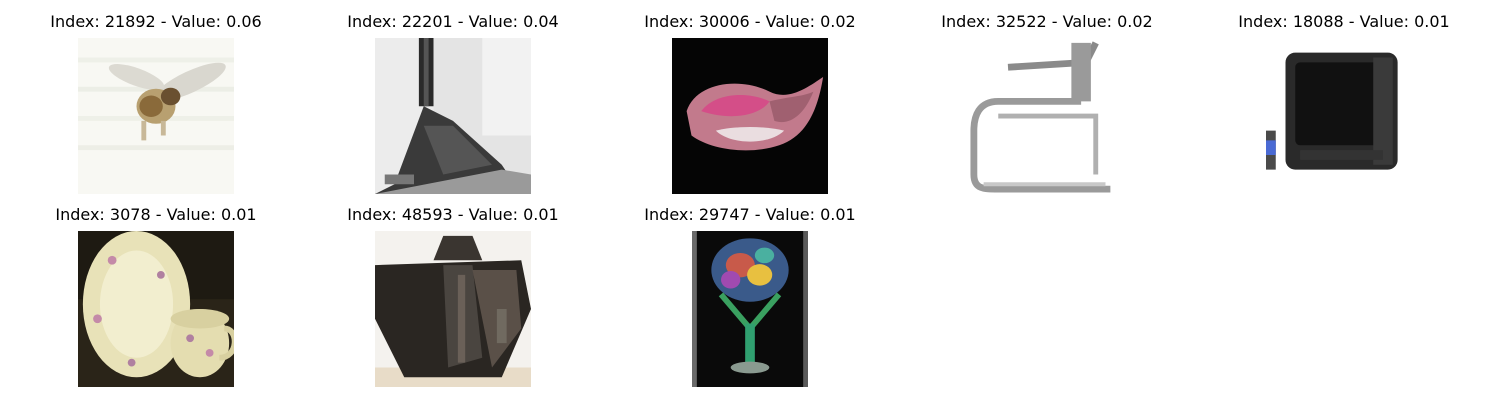 This screenshot has height=400, width=1500. I want to click on grid-cell: Index: 22201 - Value: 0.04, so click(453, 102).